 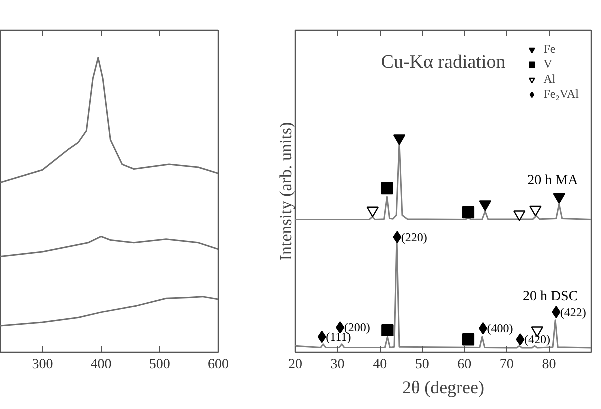 What do you see at coordinates (43, 365) in the screenshot?
I see `x-tick-label: 300` at bounding box center [43, 365].